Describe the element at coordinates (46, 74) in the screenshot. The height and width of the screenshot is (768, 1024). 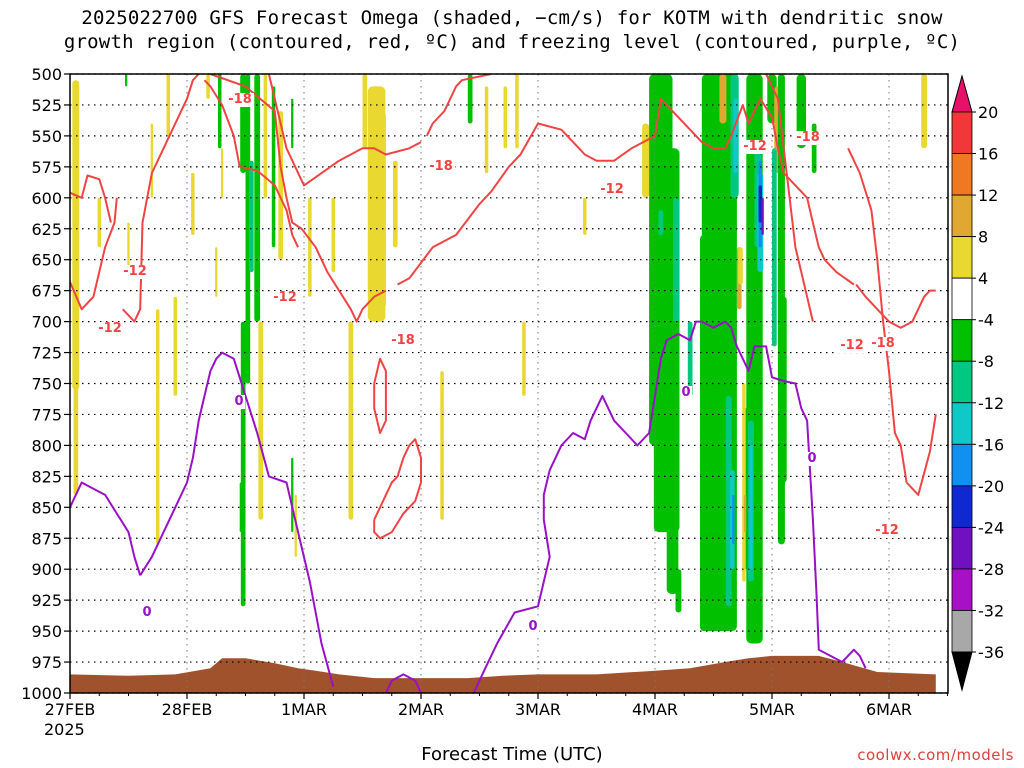
I see `y-tick-label: 500` at that location.